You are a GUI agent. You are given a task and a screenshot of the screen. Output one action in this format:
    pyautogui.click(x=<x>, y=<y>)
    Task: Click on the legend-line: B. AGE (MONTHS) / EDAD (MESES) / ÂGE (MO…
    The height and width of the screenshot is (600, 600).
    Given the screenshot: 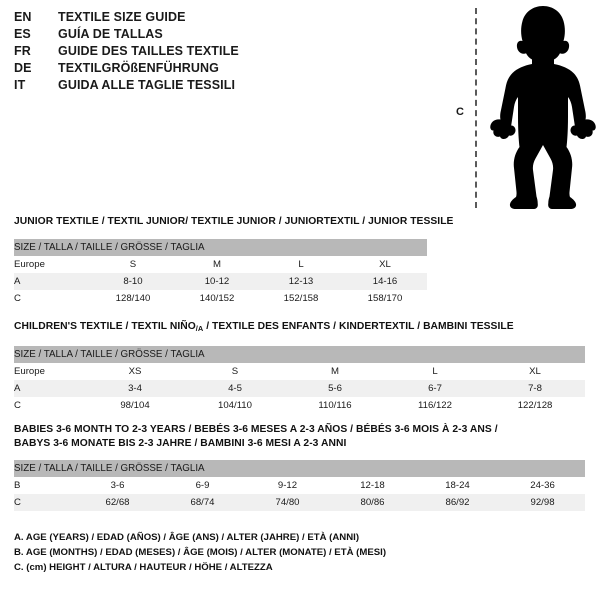 What is the action you would take?
    pyautogui.click(x=200, y=552)
    